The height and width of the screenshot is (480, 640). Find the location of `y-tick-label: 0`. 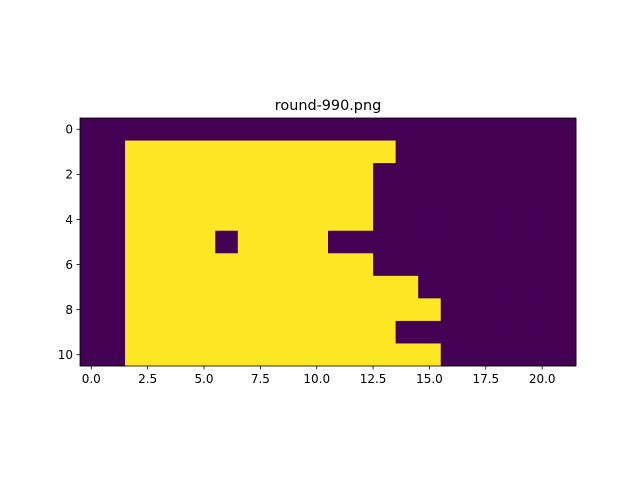

y-tick-label: 0 is located at coordinates (69, 130).